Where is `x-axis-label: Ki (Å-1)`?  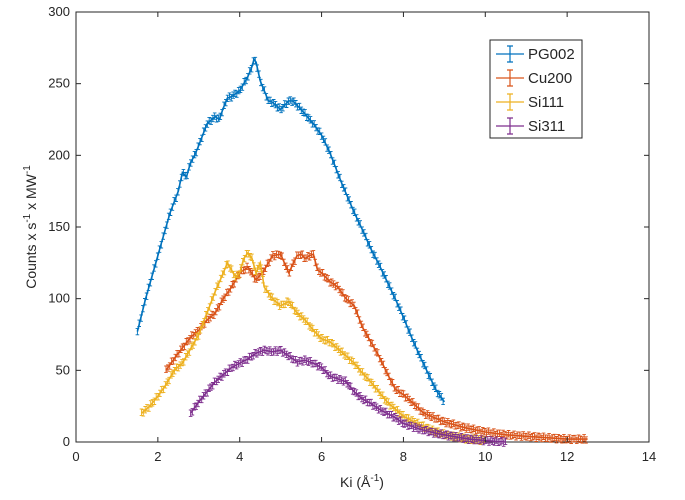 x-axis-label: Ki (Å-1) is located at coordinates (362, 481).